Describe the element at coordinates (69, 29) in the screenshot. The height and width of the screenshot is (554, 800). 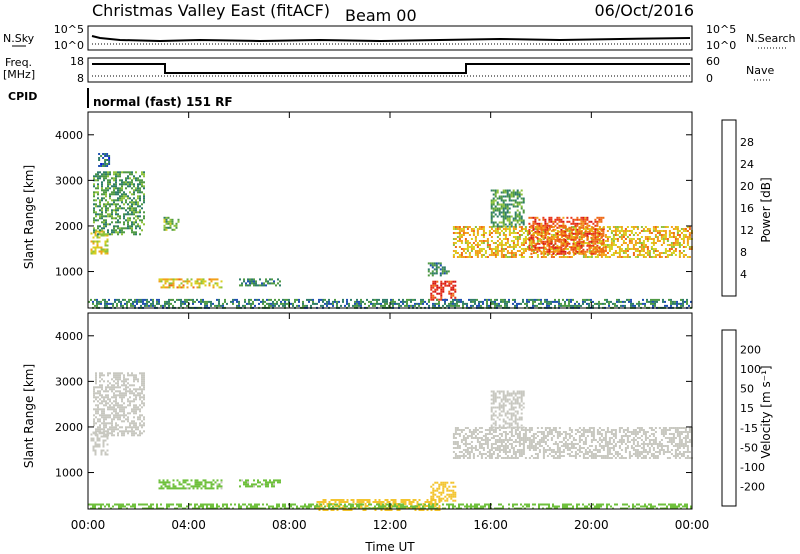
I see `noise-left-tick-top: 10^5` at that location.